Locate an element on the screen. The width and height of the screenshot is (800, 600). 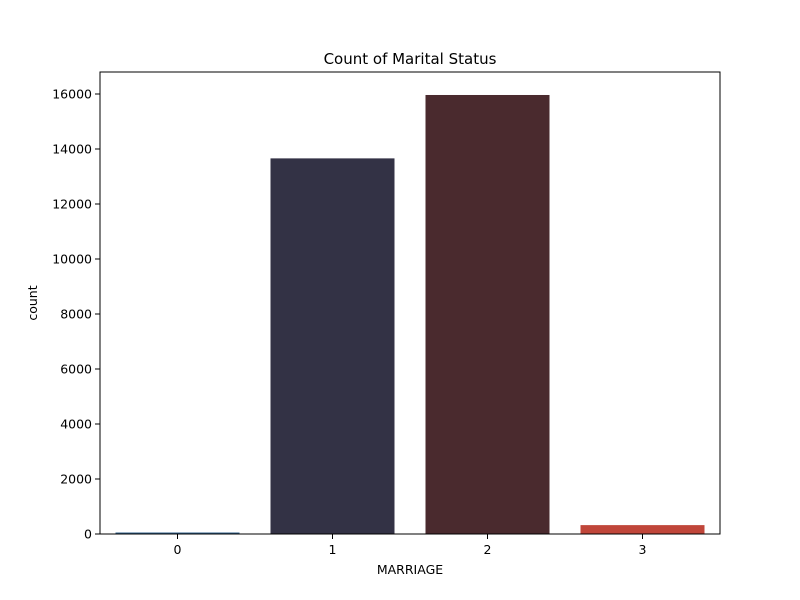
y-tick-label-2000: 2000 is located at coordinates (76, 479).